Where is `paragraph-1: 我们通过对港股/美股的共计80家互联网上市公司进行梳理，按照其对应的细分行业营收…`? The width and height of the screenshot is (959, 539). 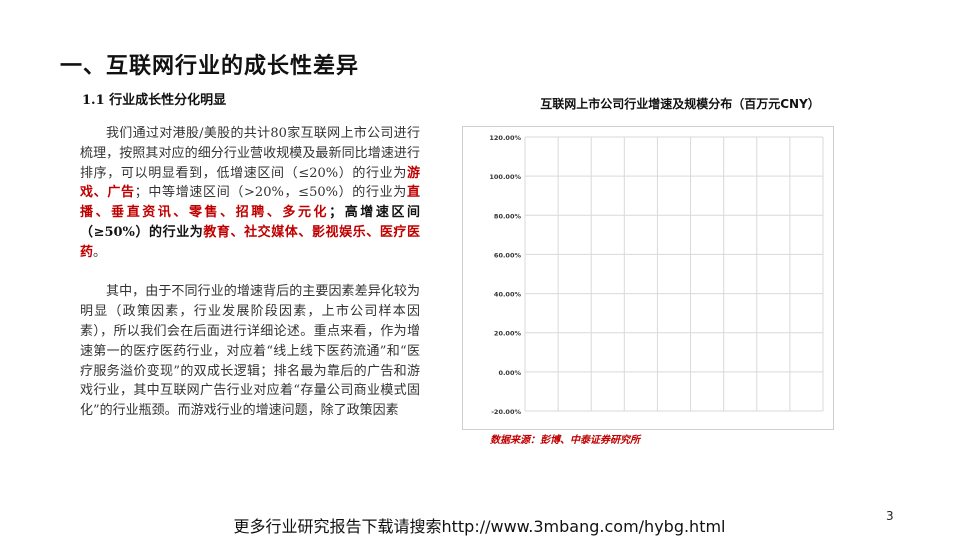 paragraph-1: 我们通过对港股/美股的共计80家互联网上市公司进行梳理，按照其对应的细分行业营收… is located at coordinates (250, 193).